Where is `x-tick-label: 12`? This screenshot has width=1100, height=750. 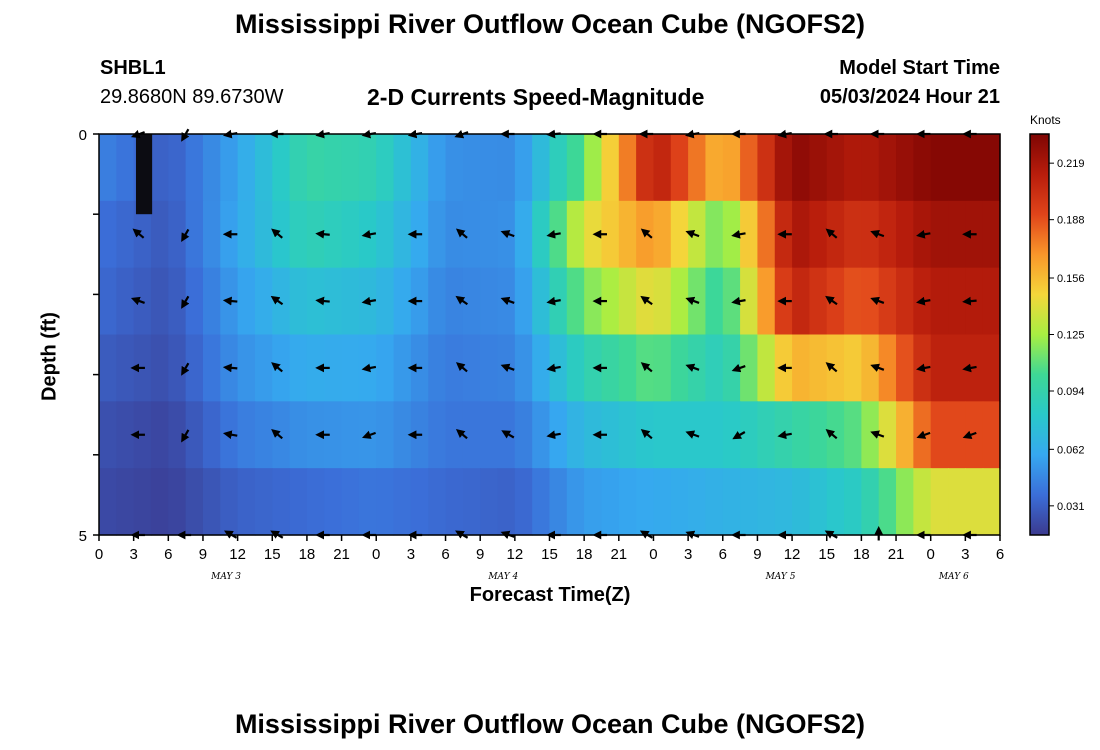 x-tick-label: 12 is located at coordinates (515, 554).